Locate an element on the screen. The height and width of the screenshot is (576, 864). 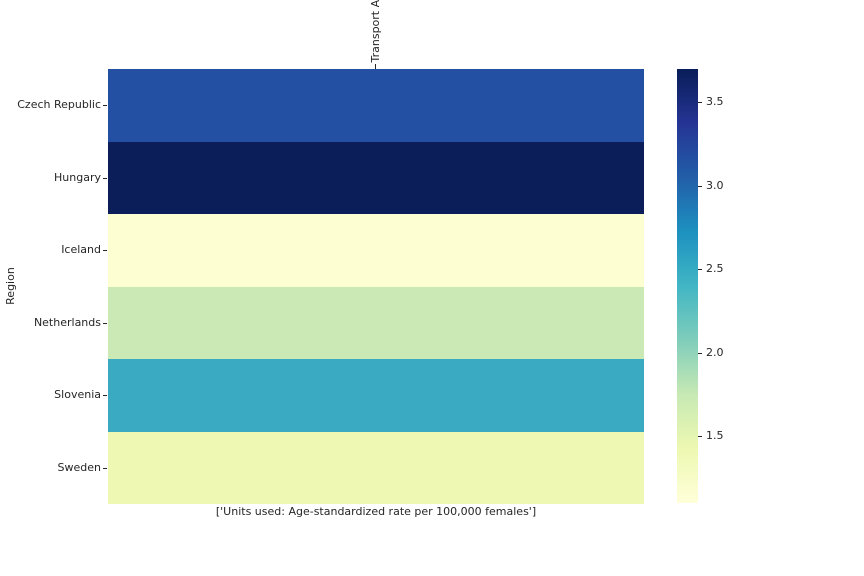
y-tick-label-slovenia: Slovenia is located at coordinates (77, 394).